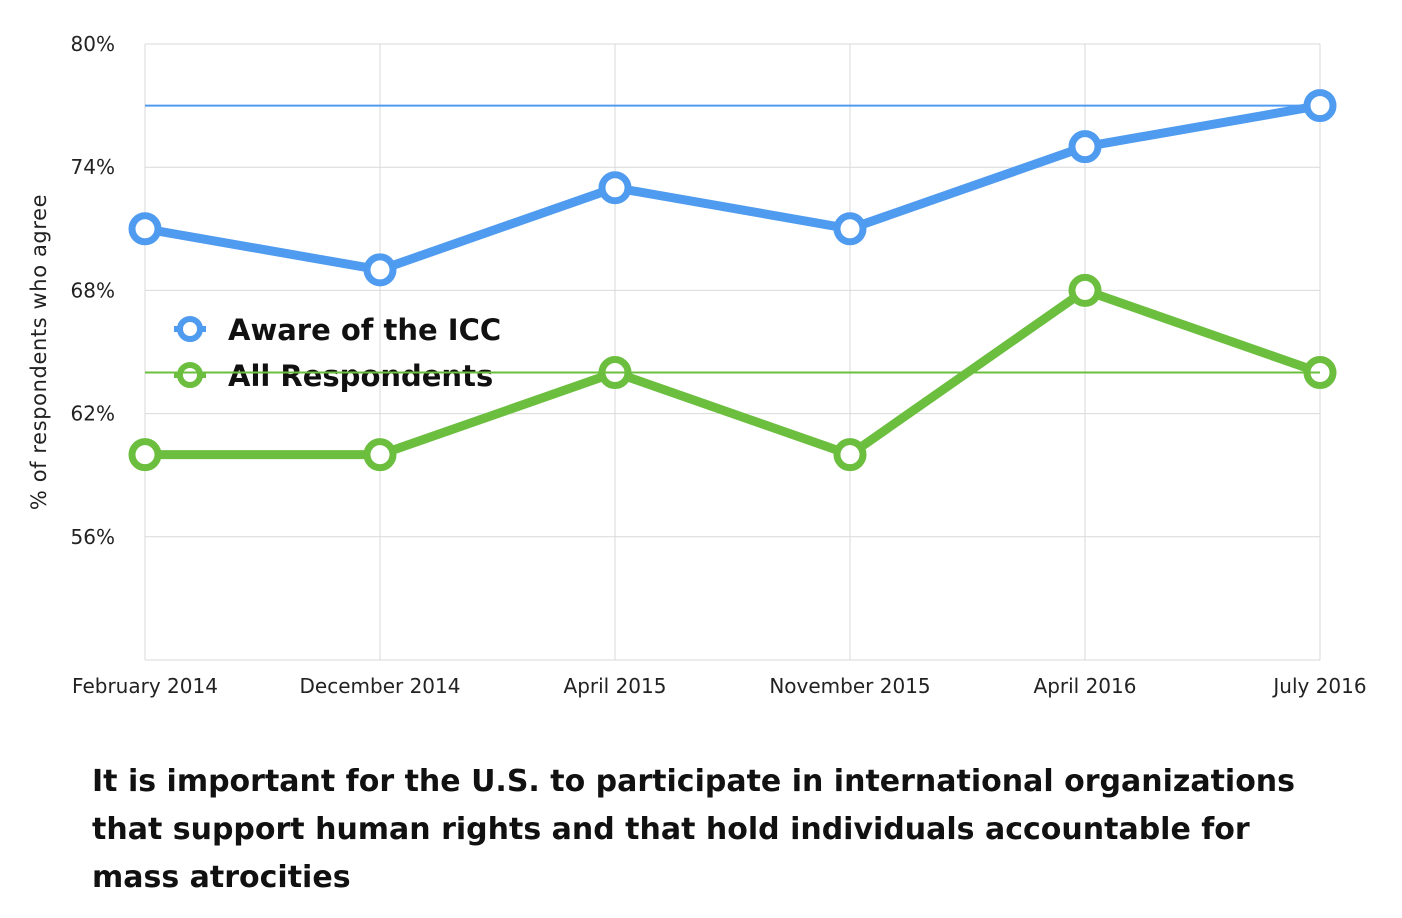 Image resolution: width=1402 pixels, height=918 pixels. What do you see at coordinates (1318, 686) in the screenshot?
I see `x-tick-label: July 2016` at bounding box center [1318, 686].